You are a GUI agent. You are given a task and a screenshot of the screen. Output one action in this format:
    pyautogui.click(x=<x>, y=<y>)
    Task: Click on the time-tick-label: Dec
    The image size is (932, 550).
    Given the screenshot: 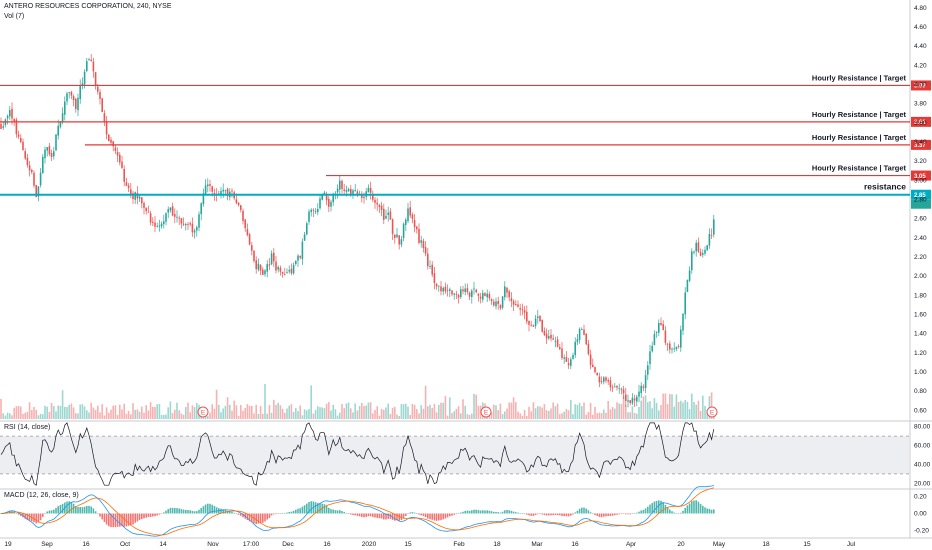 What is the action you would take?
    pyautogui.click(x=288, y=544)
    